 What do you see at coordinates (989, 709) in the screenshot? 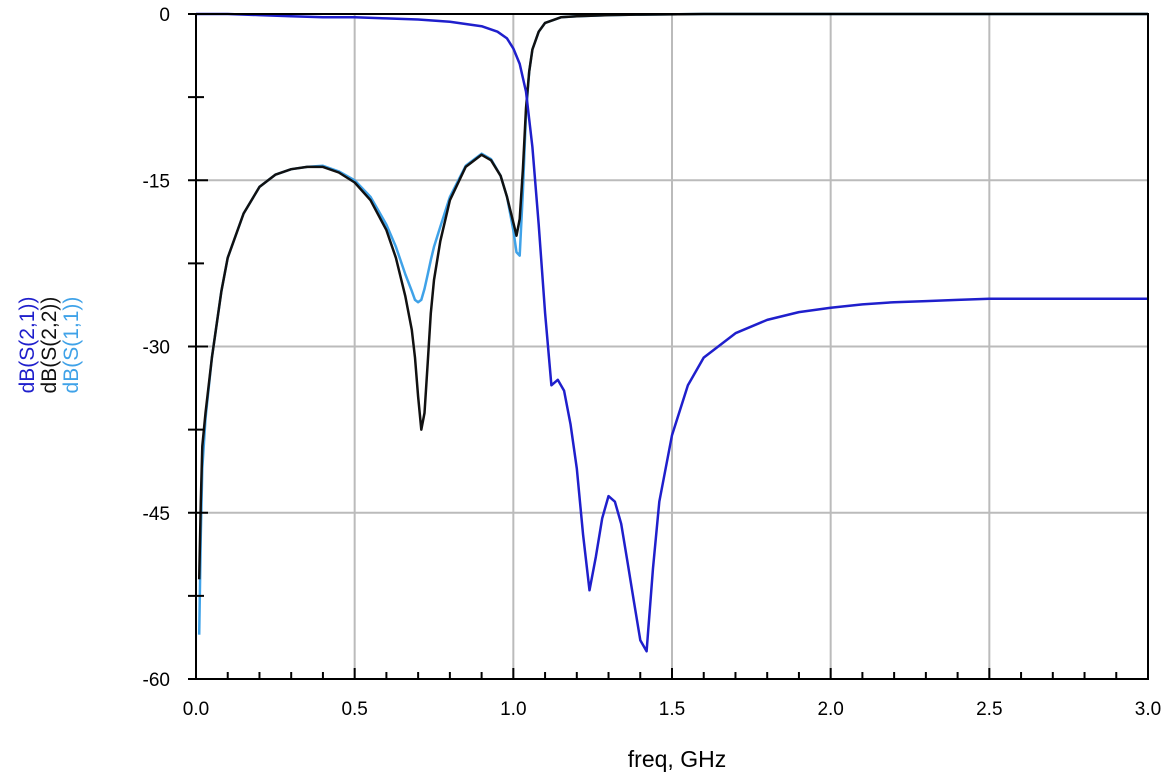
I see `x-tick-label: 2.5` at bounding box center [989, 709].